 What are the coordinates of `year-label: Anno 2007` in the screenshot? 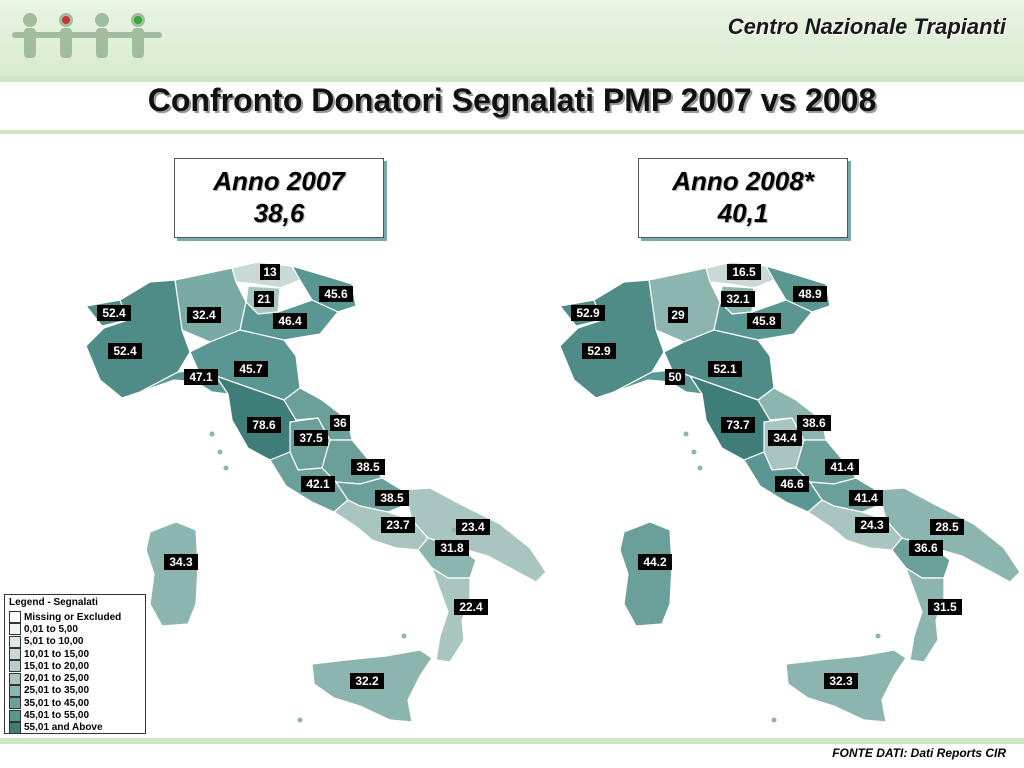 It's located at (279, 181).